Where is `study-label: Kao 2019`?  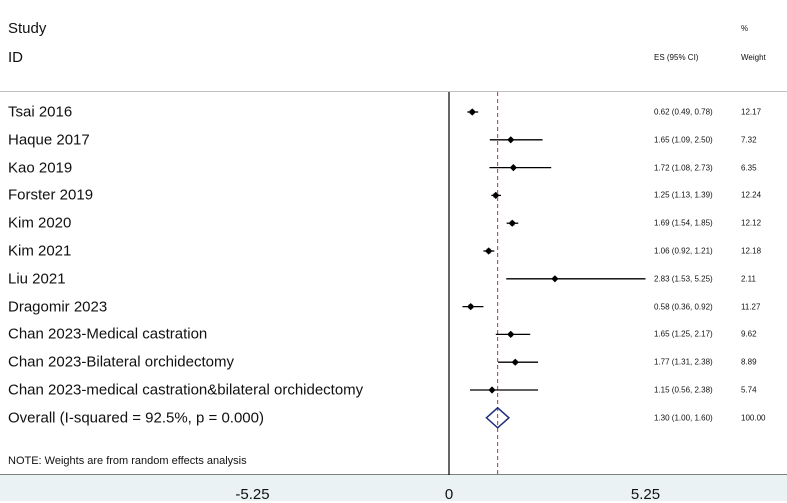
study-label: Kao 2019 is located at coordinates (40, 168).